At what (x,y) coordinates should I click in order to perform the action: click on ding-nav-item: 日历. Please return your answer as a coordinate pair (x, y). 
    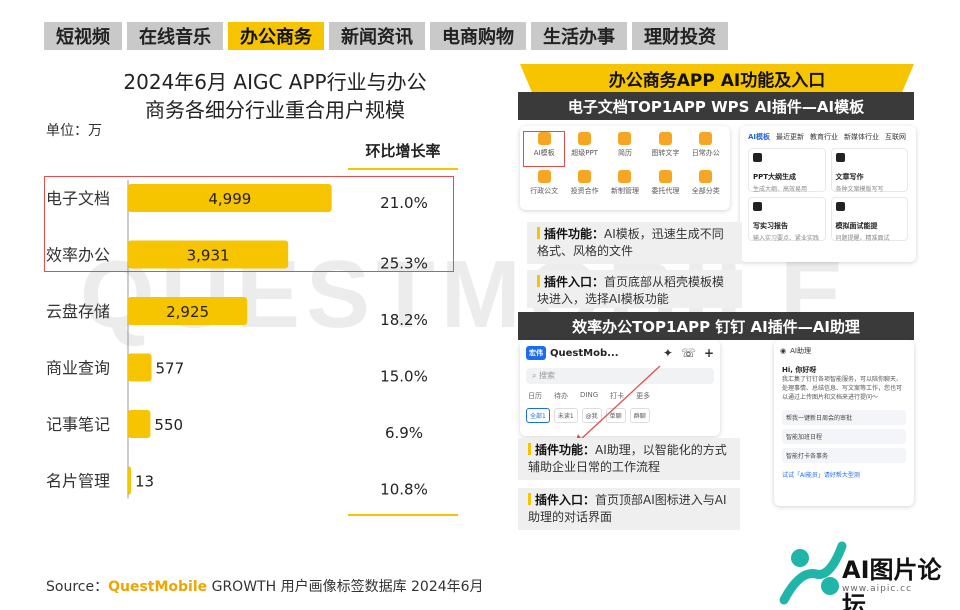
    Looking at the image, I should click on (535, 396).